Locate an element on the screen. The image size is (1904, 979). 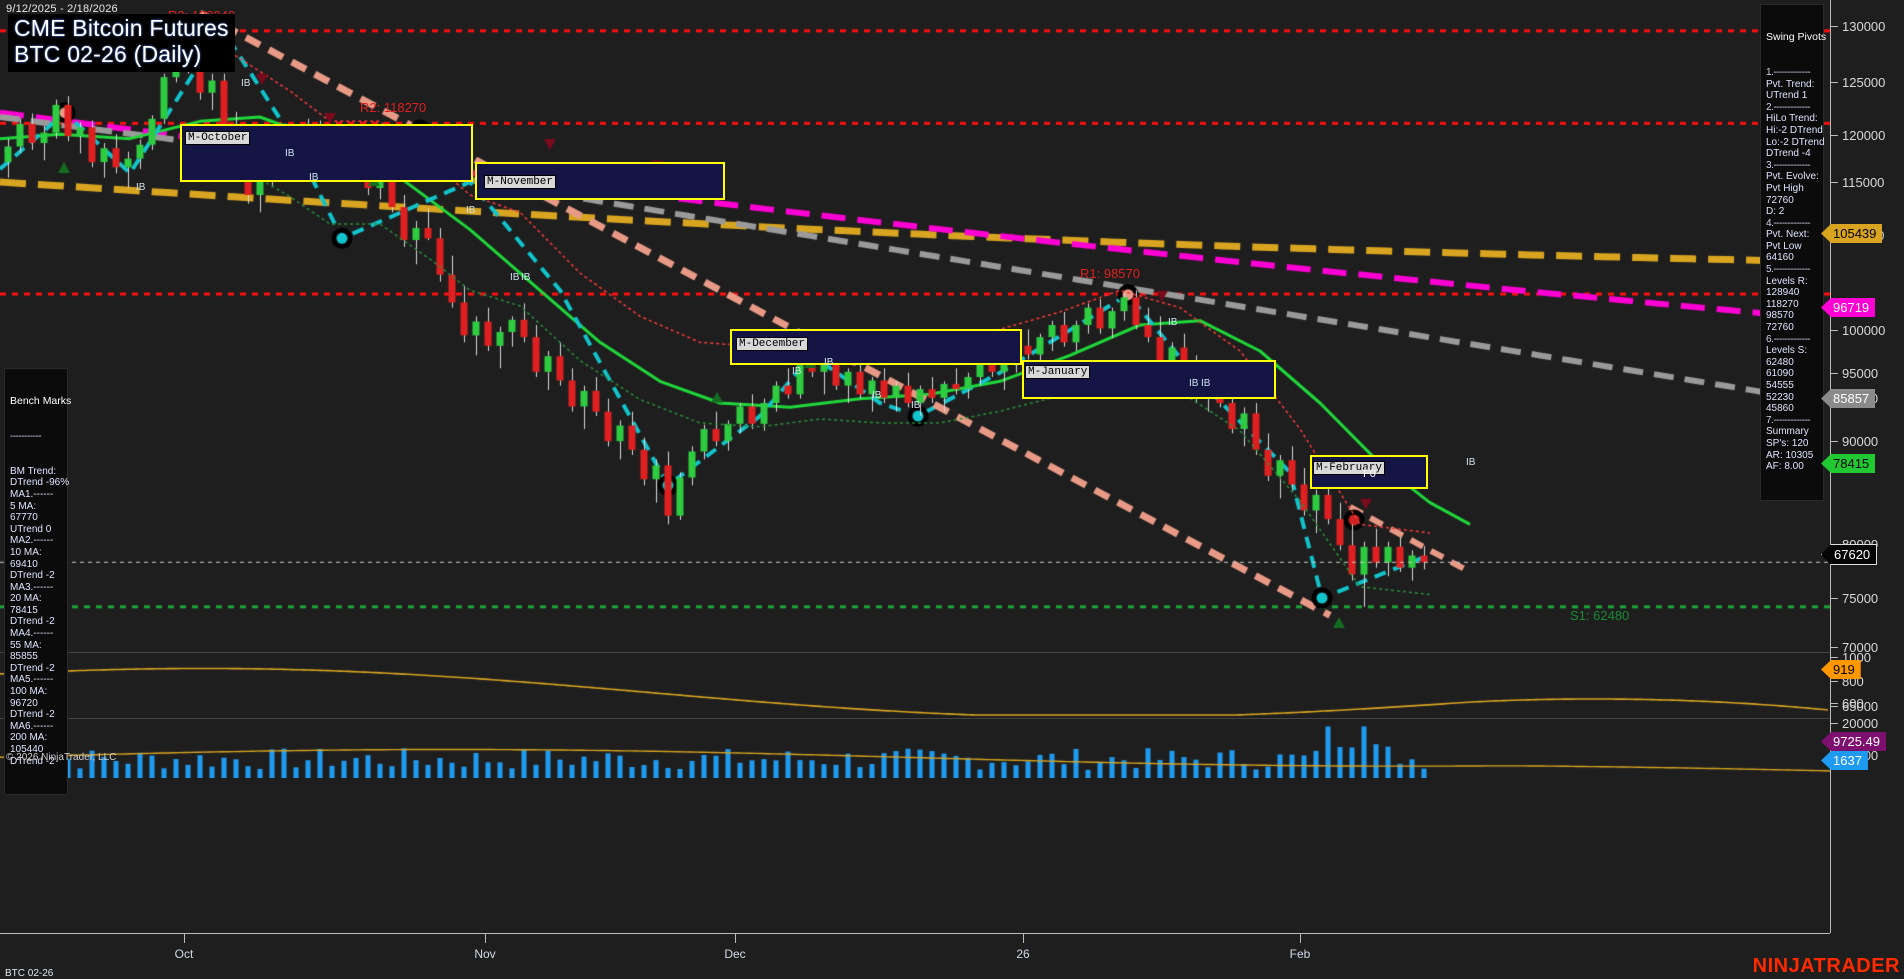
swing-pivot-line: 1.------------- is located at coordinates (1788, 72).